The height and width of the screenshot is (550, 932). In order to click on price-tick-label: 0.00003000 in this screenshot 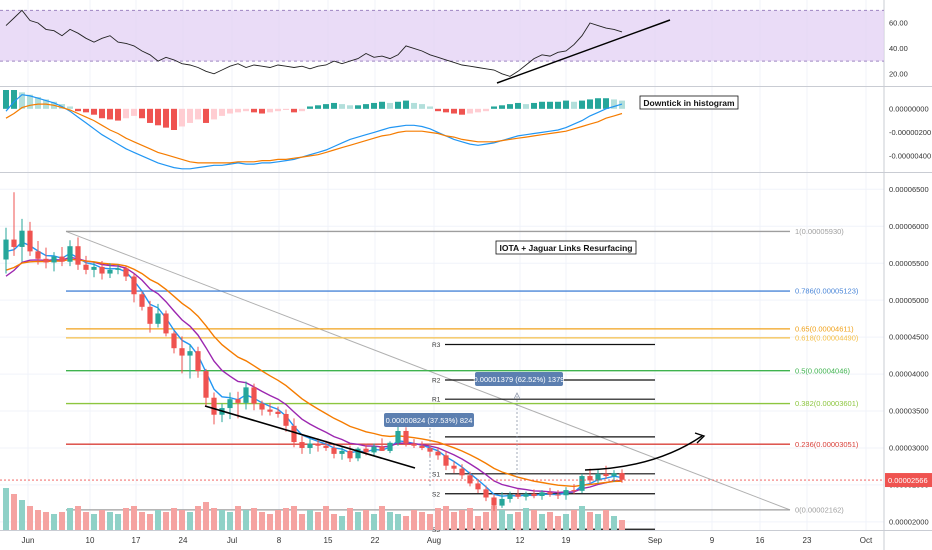, I will do `click(909, 448)`.